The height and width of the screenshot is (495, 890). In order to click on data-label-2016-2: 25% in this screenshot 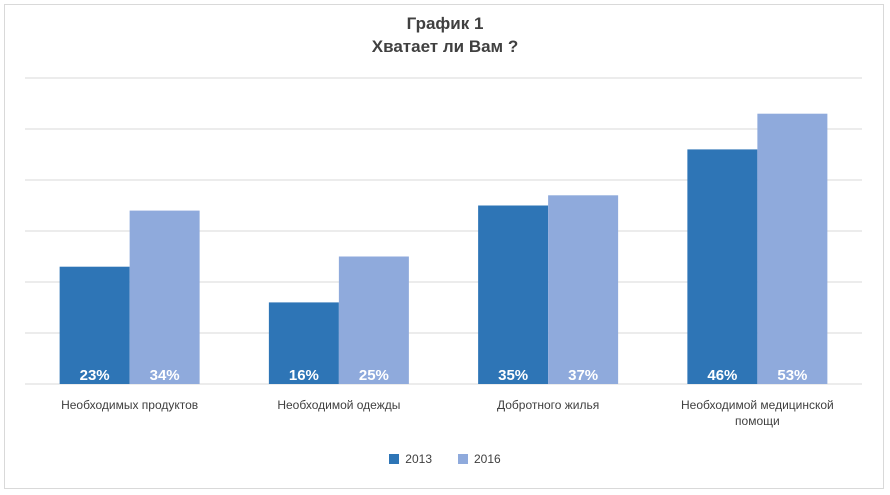, I will do `click(374, 375)`.